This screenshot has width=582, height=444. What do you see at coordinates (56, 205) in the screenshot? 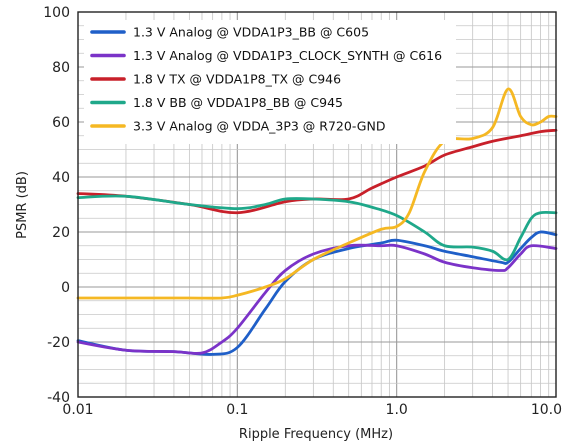
I see `y-tick-labels: -40 -20 0 20 40 60 80 100` at bounding box center [56, 205].